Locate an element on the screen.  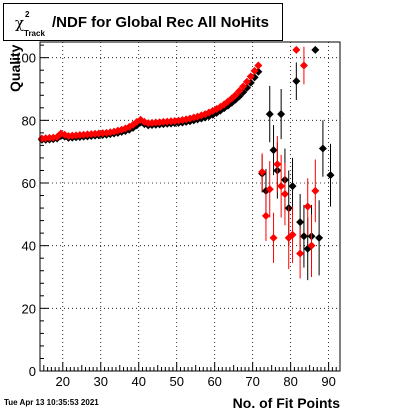
y-tick-label: 20 is located at coordinates (29, 308).